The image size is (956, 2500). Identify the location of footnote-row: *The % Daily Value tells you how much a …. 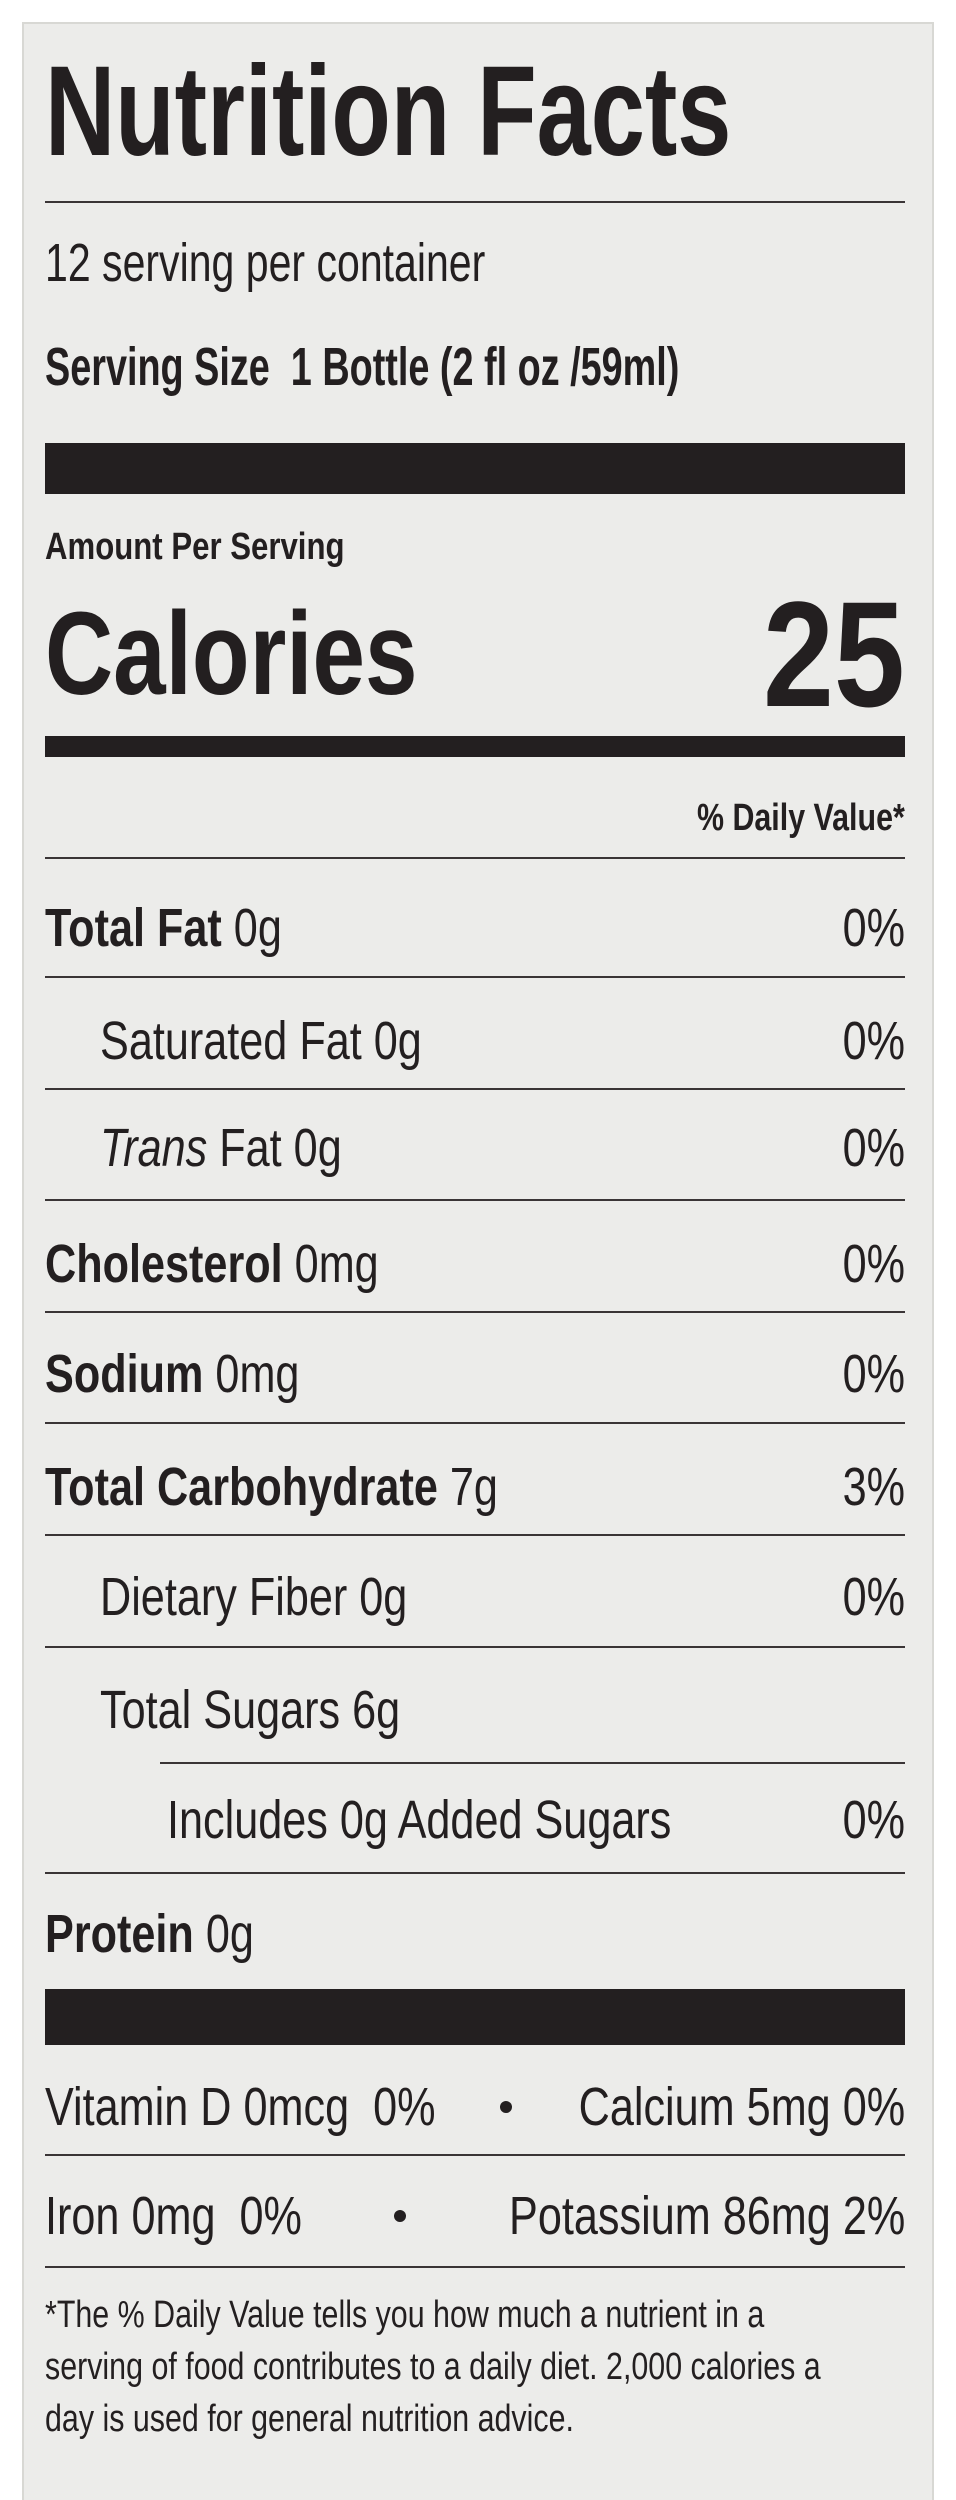
(478, 2315).